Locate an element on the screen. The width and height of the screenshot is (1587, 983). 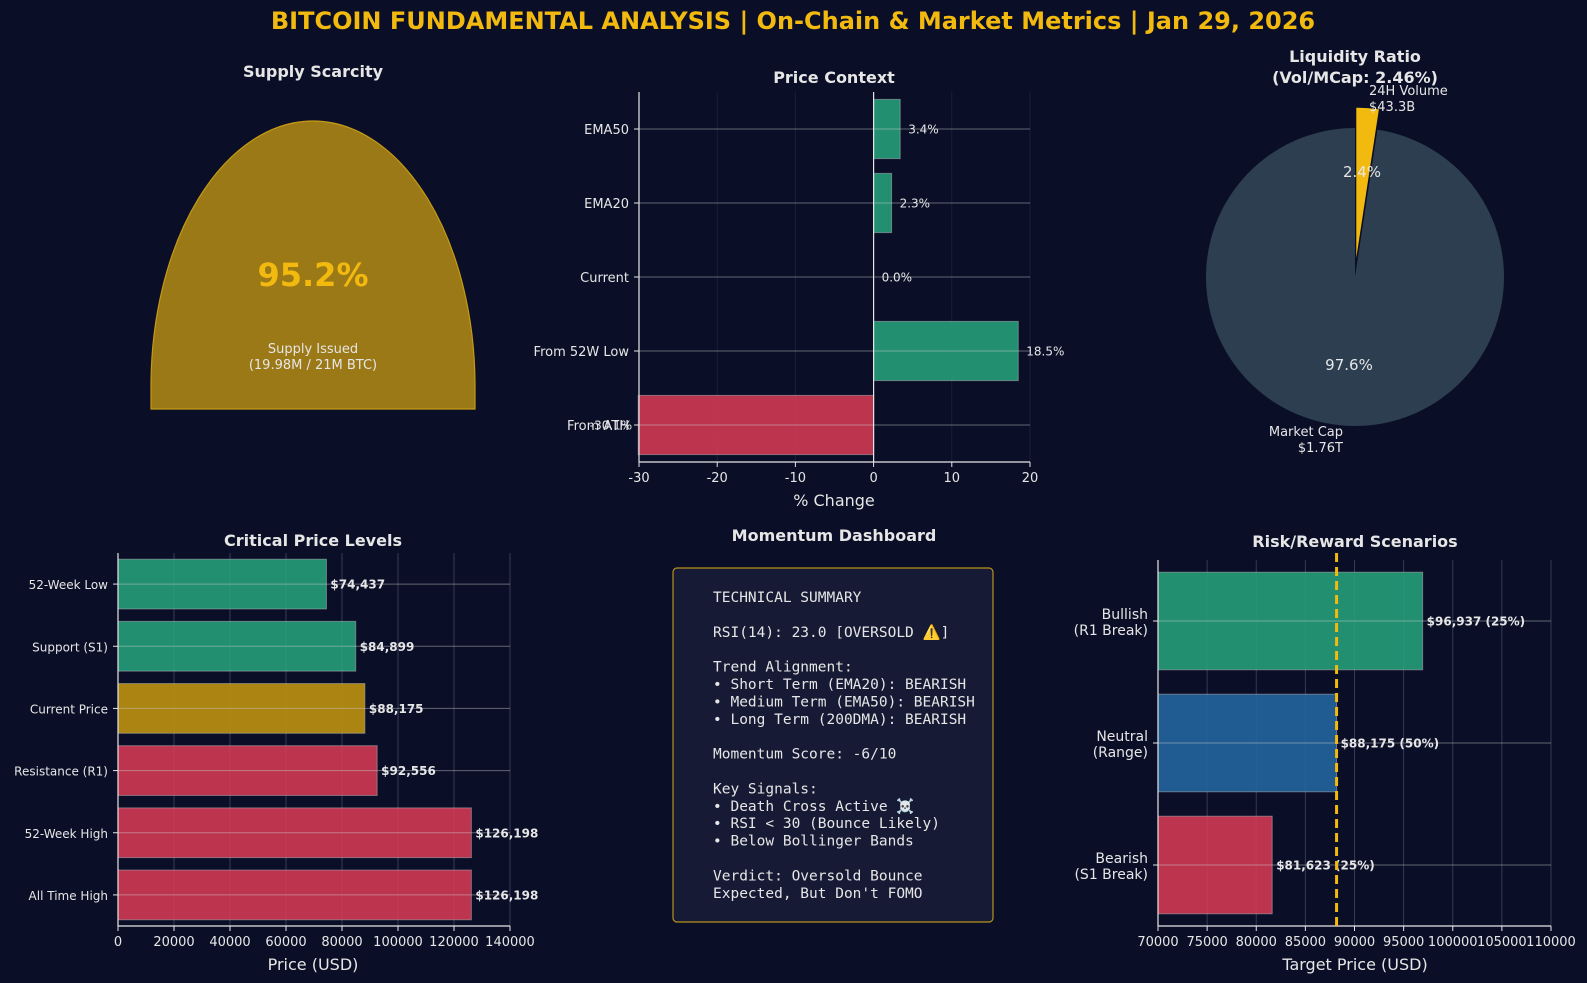
scenarios-xtick-label: 85000 is located at coordinates (1305, 942).